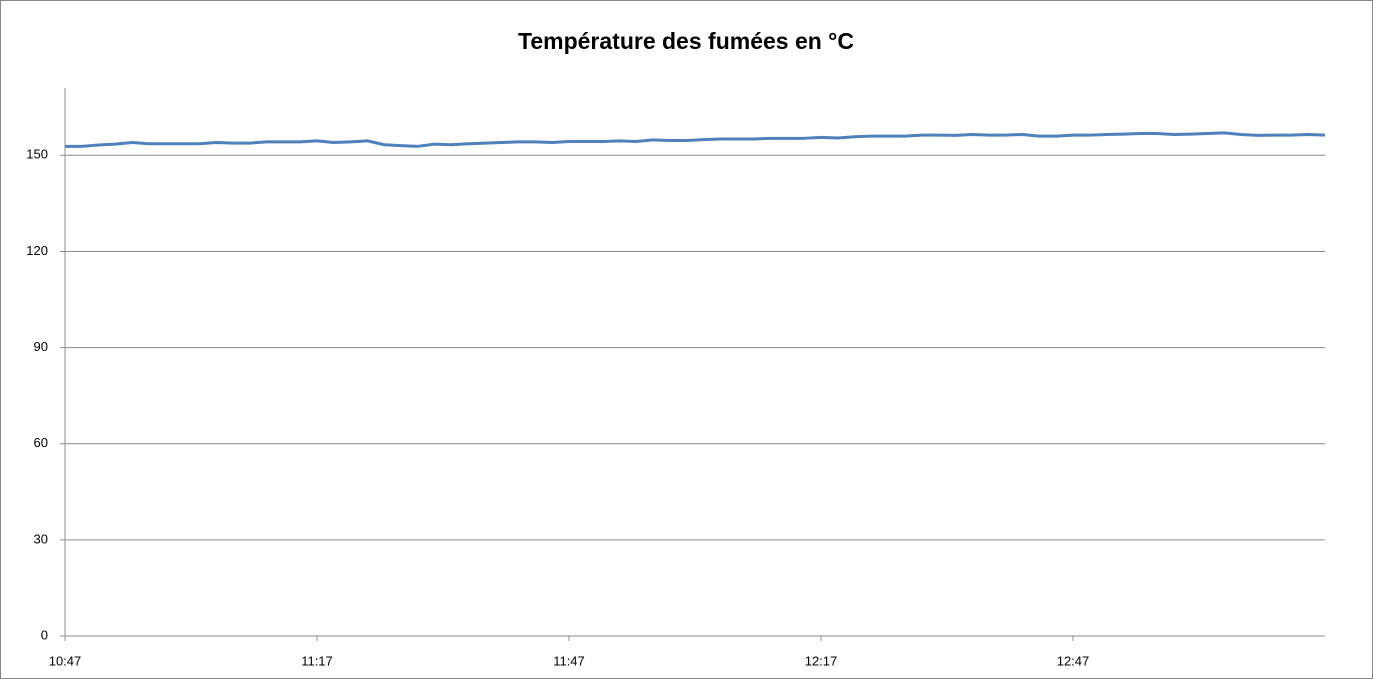  What do you see at coordinates (37, 154) in the screenshot?
I see `y-tick-label: 150` at bounding box center [37, 154].